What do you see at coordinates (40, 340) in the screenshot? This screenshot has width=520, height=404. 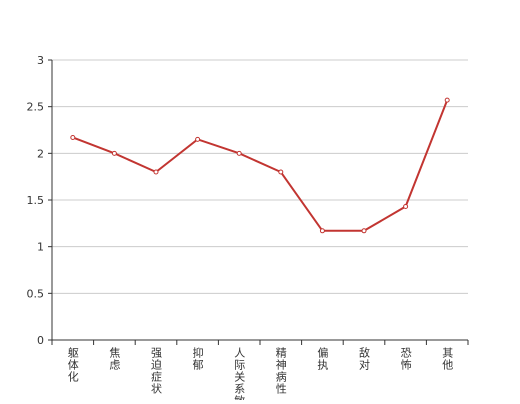 I see `y-tick-label: 0` at bounding box center [40, 340].